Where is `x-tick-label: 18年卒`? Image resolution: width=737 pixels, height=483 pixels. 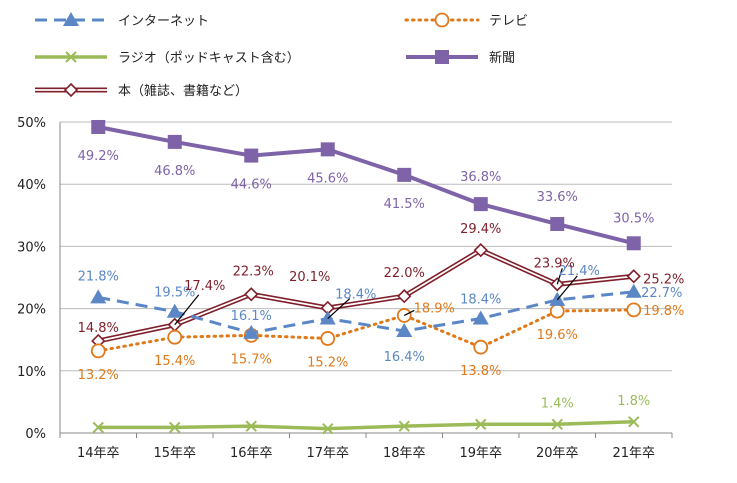 x-tick-label: 18年卒 is located at coordinates (404, 453).